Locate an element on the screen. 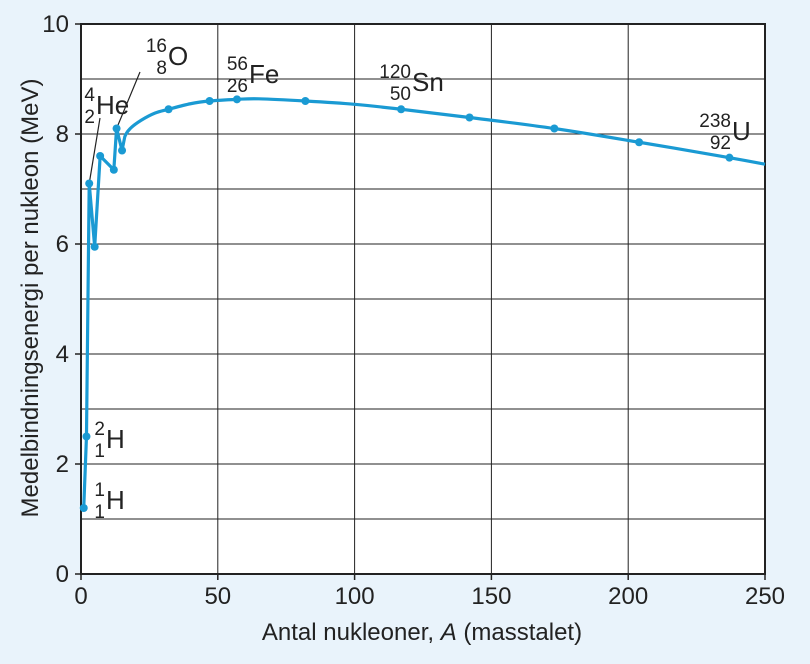  x-tick-label: 150 is located at coordinates (491, 596).